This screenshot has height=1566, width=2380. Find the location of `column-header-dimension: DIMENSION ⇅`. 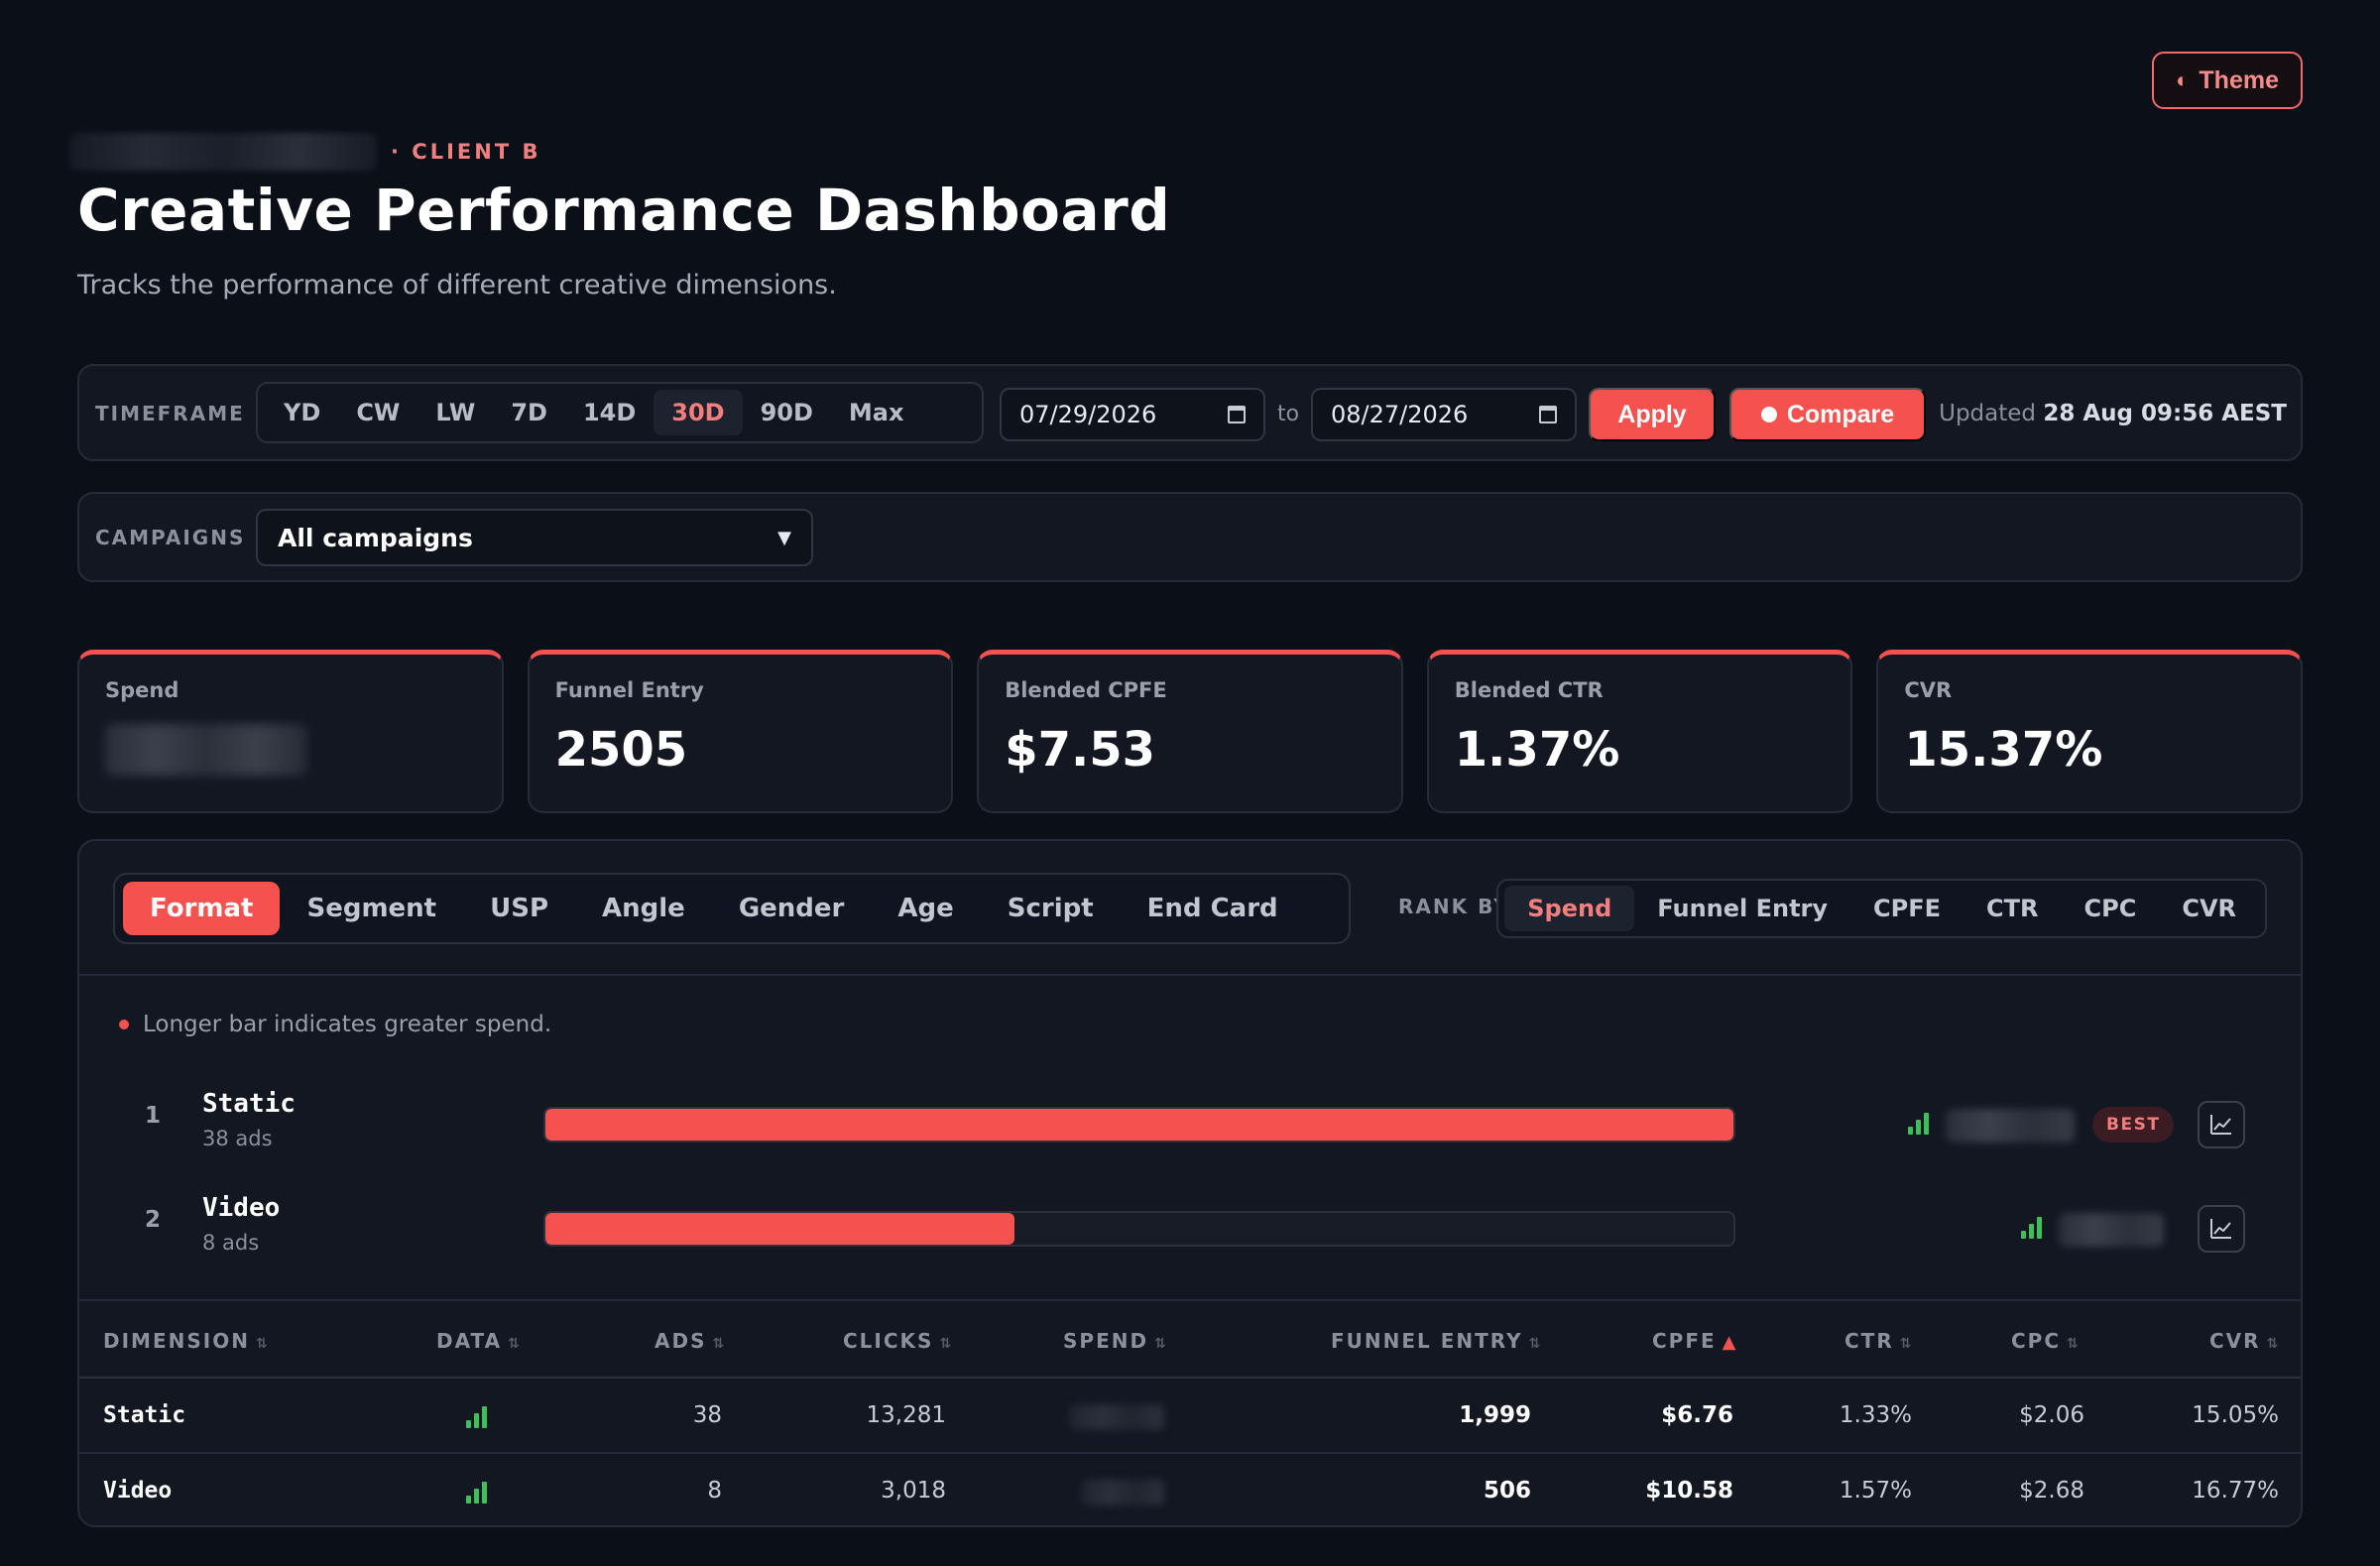

column-header-dimension: DIMENSION ⇅ is located at coordinates (185, 1341).